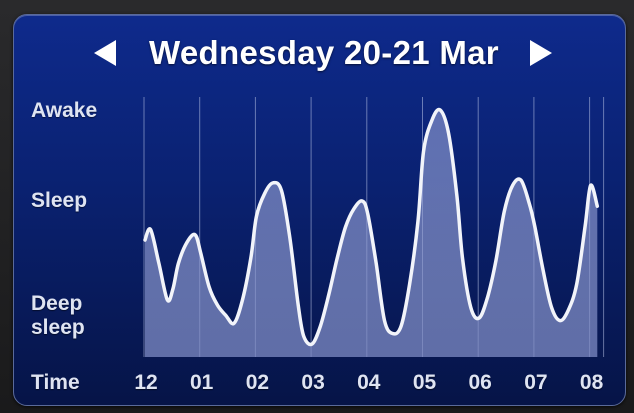 The height and width of the screenshot is (413, 634). What do you see at coordinates (424, 382) in the screenshot?
I see `x-tick-label: 05` at bounding box center [424, 382].